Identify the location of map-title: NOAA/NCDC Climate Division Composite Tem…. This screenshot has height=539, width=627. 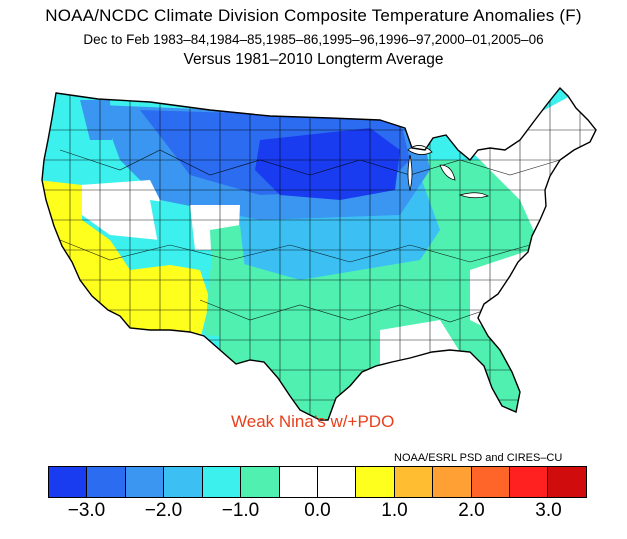
(313, 15).